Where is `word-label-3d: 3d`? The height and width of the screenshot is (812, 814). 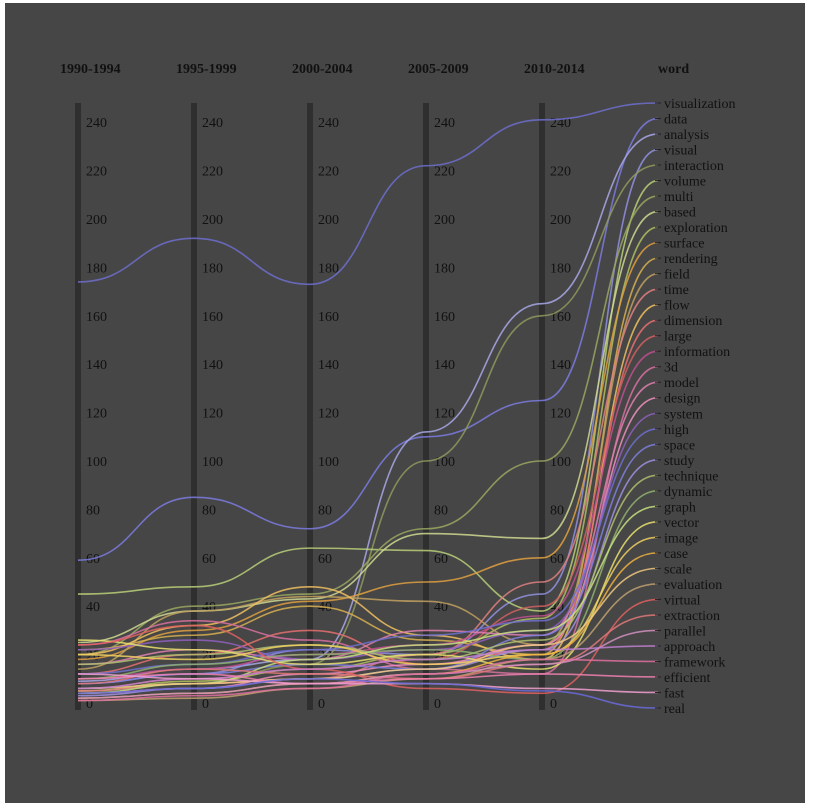 word-label-3d: 3d is located at coordinates (671, 368).